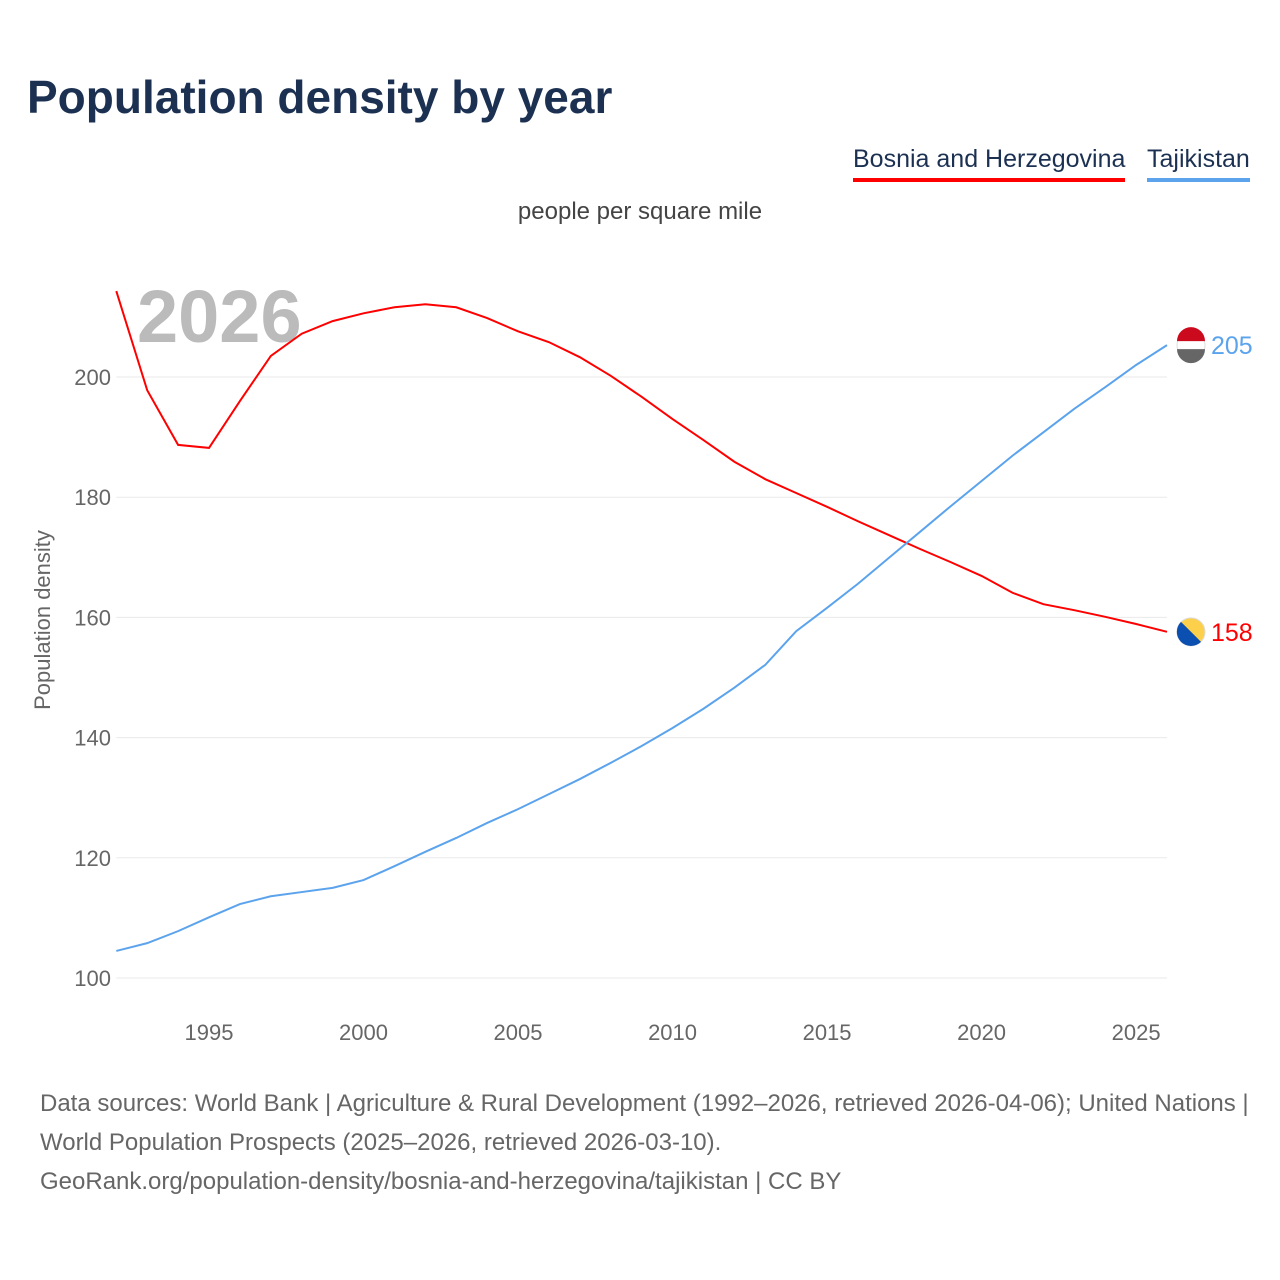 Image resolution: width=1280 pixels, height=1280 pixels. What do you see at coordinates (989, 163) in the screenshot?
I see `legend-bosnia: Bosnia and Herzegovina` at bounding box center [989, 163].